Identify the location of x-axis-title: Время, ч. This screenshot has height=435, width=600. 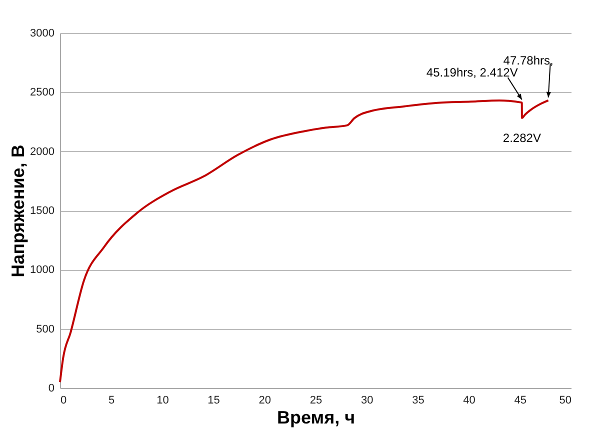
(316, 418).